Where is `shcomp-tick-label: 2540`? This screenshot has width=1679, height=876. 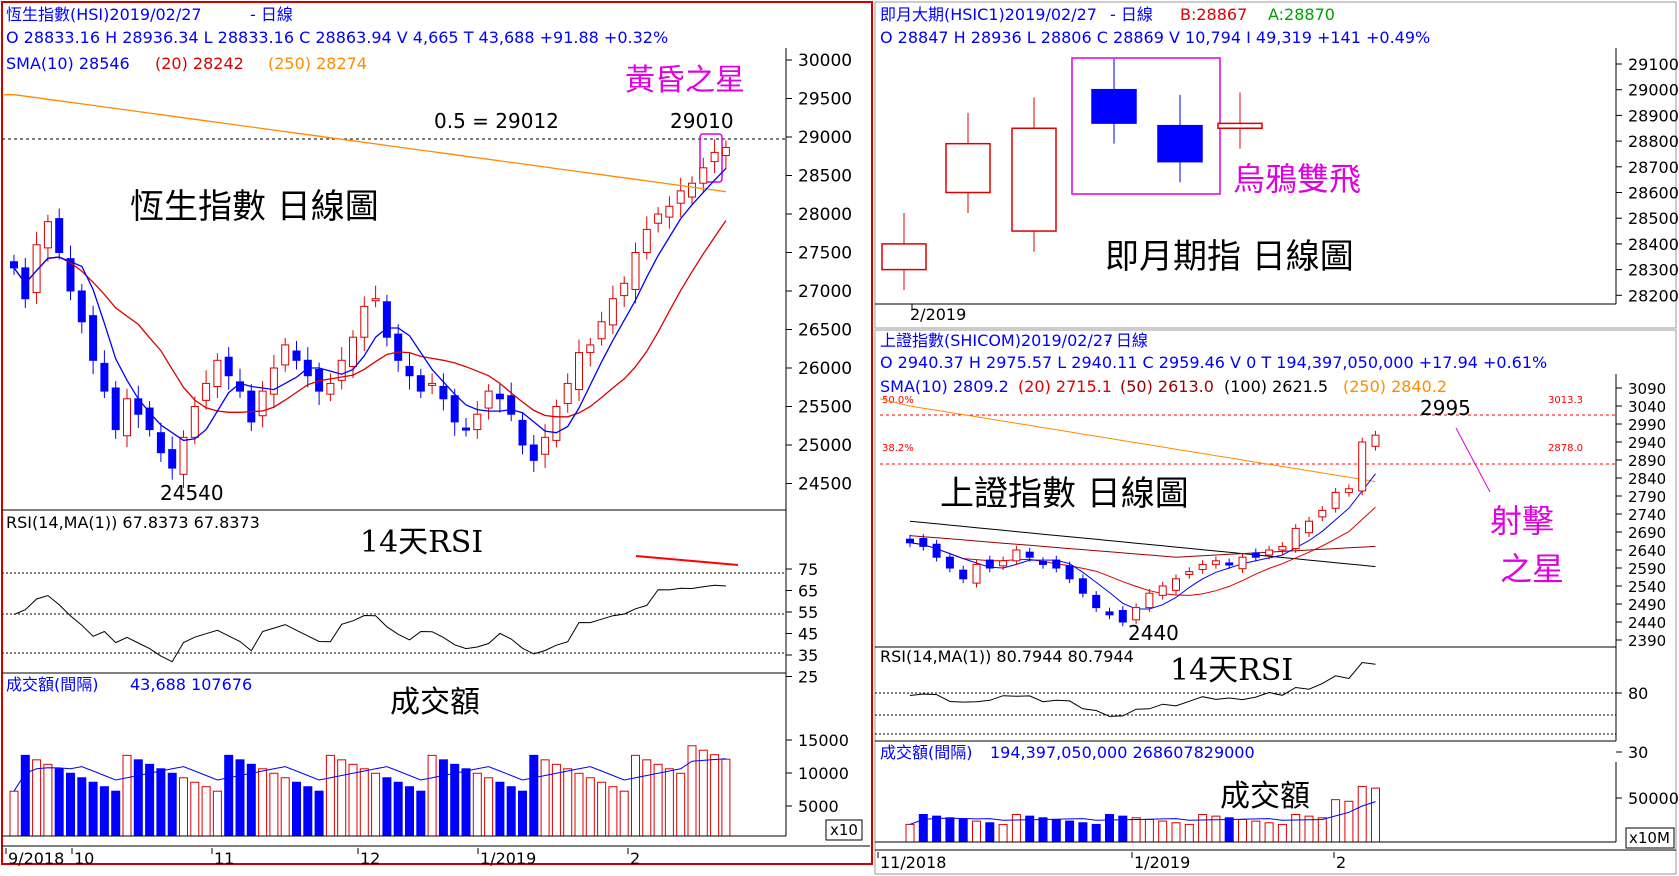 shcomp-tick-label: 2540 is located at coordinates (1647, 587).